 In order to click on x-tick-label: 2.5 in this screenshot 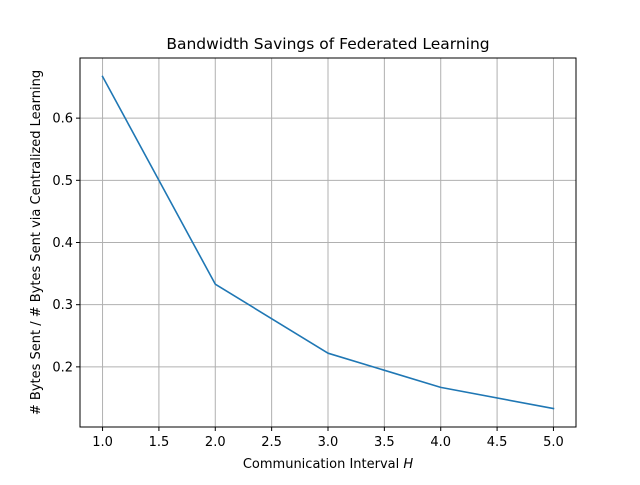, I will do `click(271, 442)`.